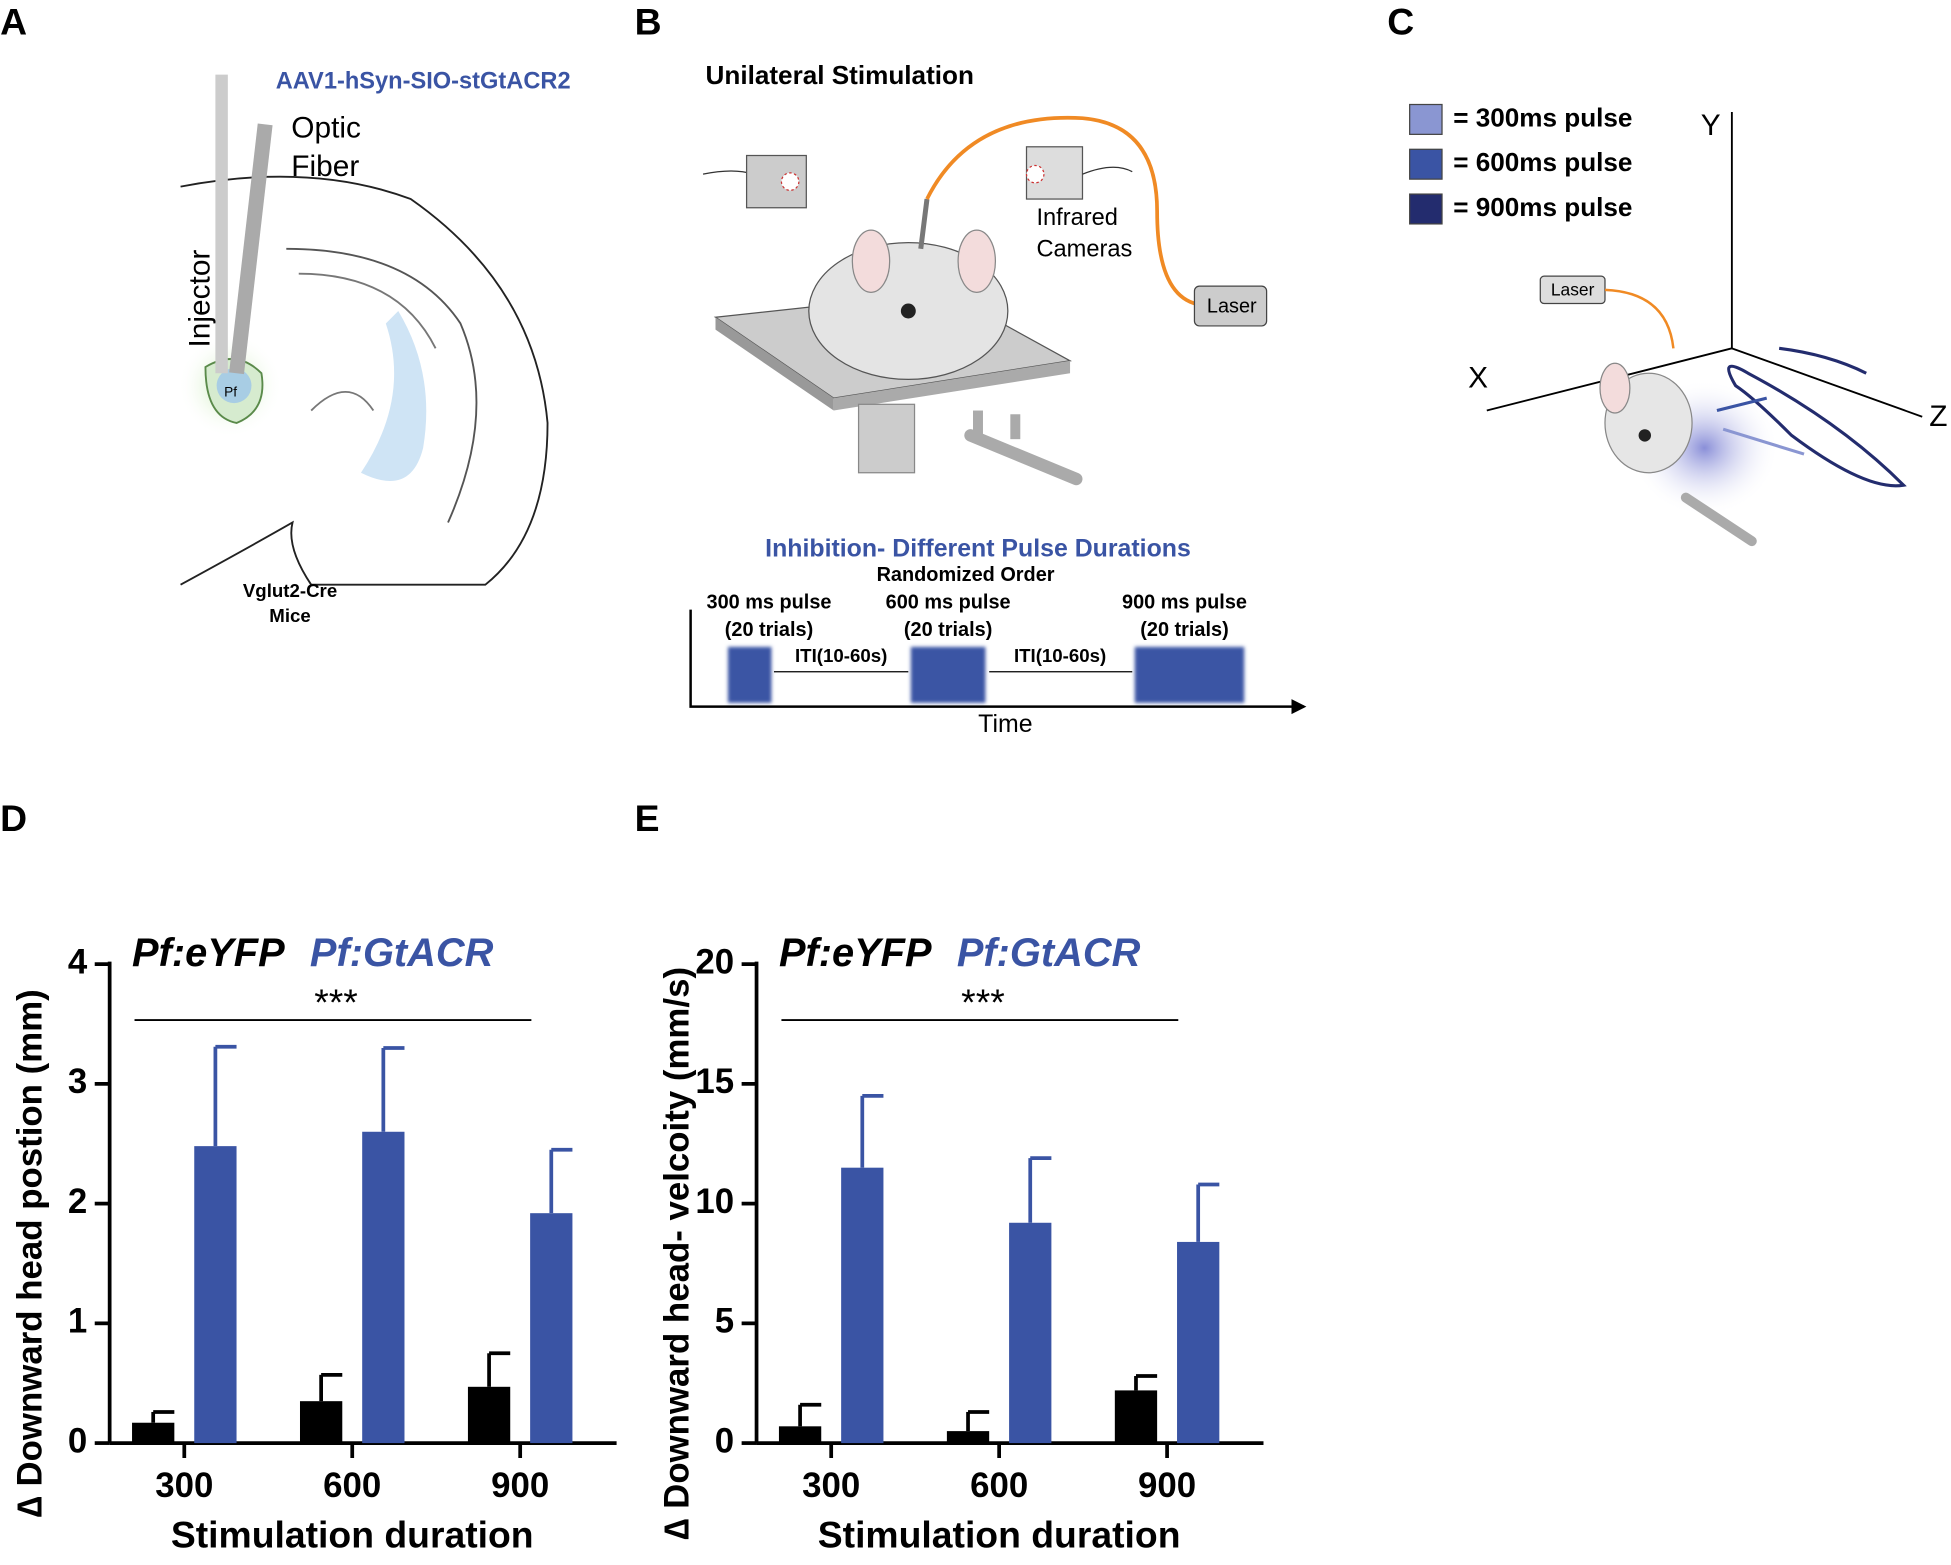  I want to click on protocol-title: Inhibition- Different Pulse Durations, so click(978, 548).